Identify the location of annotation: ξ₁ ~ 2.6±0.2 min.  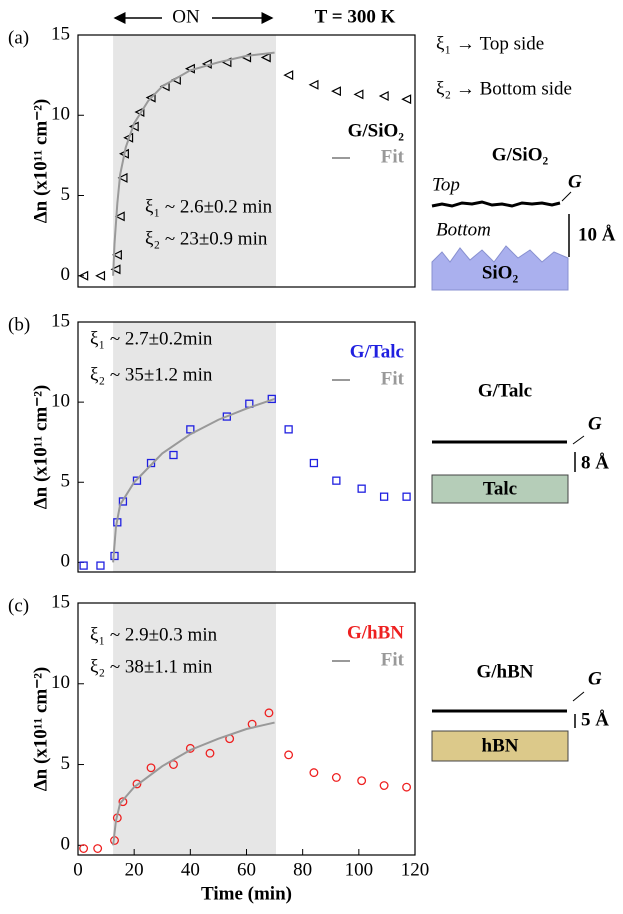
(209, 206).